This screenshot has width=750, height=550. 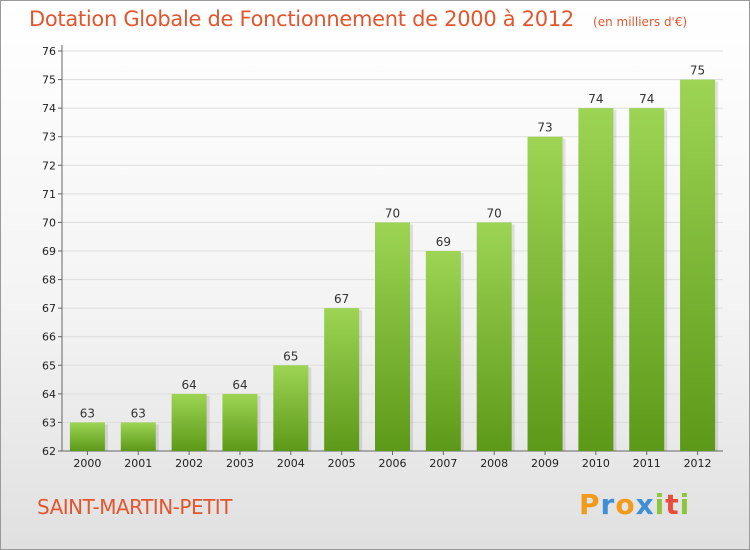 What do you see at coordinates (672, 504) in the screenshot?
I see `logo-letter: t` at bounding box center [672, 504].